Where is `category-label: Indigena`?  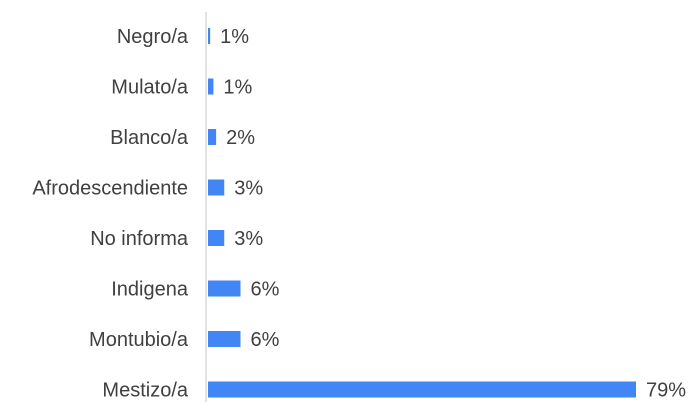 category-label: Indigena is located at coordinates (150, 290).